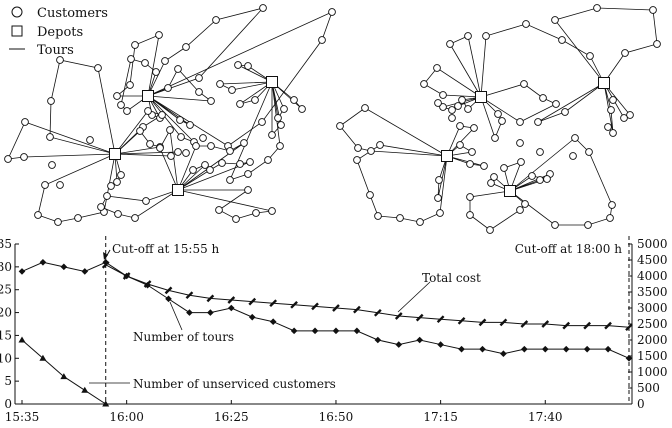 Image resolution: width=672 pixels, height=428 pixels. What do you see at coordinates (652, 356) in the screenshot?
I see `right-tick-label: 1500` at bounding box center [652, 356].